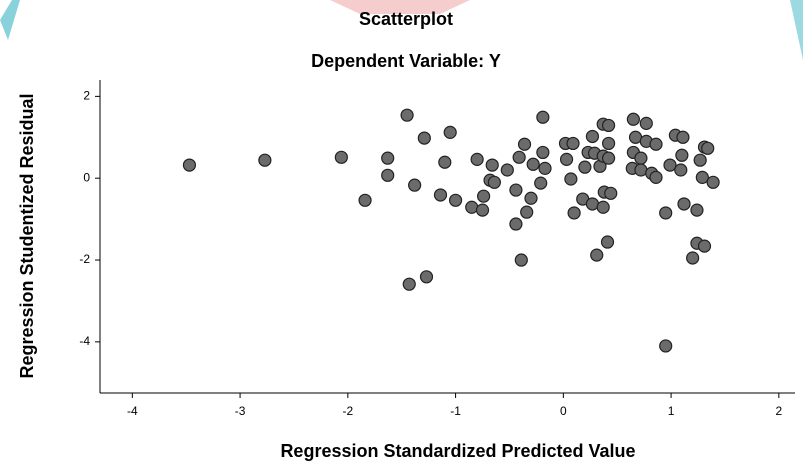  Describe the element at coordinates (457, 451) in the screenshot. I see `x-axis-title: Regression Standardized Predicted Value` at that location.